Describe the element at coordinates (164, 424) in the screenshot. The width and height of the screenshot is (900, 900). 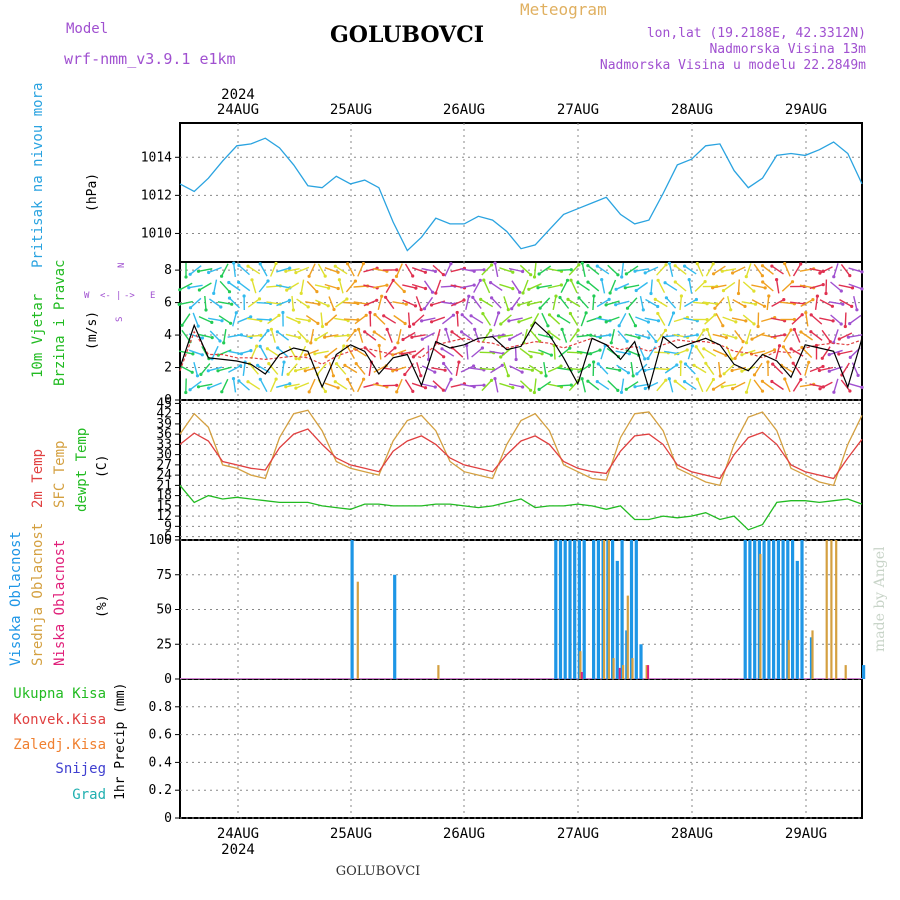
I see `temperature-ticklabel-11: 39` at that location.